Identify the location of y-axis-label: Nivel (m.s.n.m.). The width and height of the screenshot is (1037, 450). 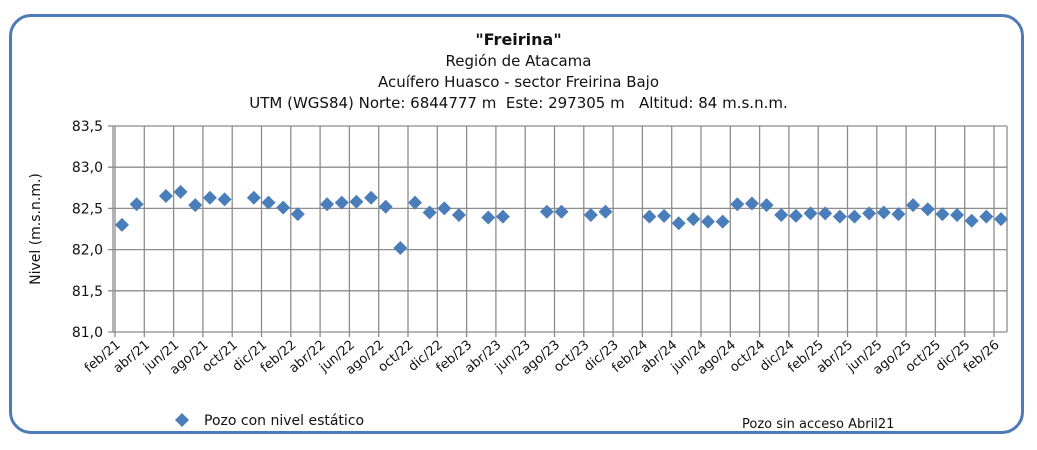
(36, 229).